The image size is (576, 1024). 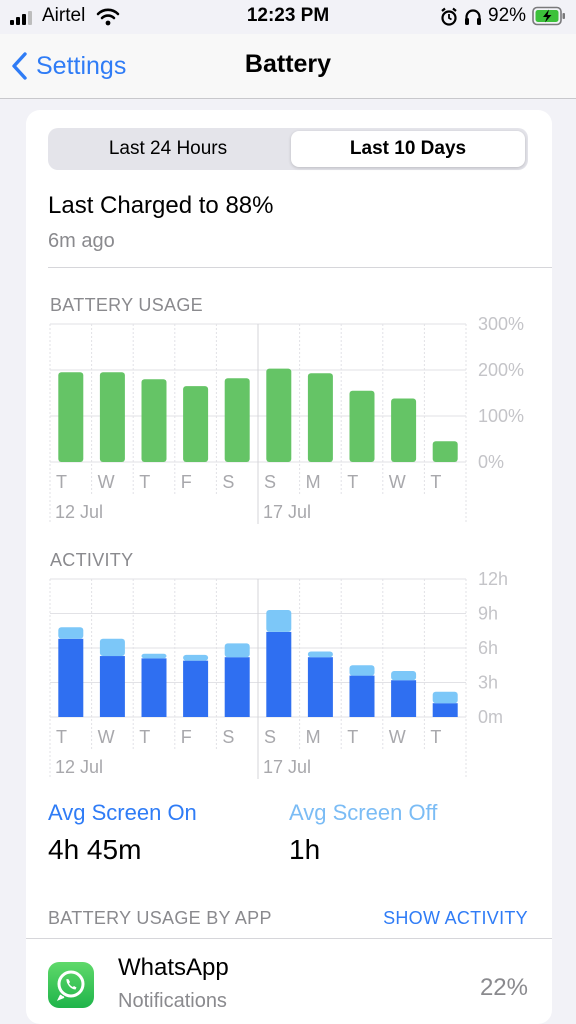 I want to click on back-button: Settings, so click(x=68, y=66).